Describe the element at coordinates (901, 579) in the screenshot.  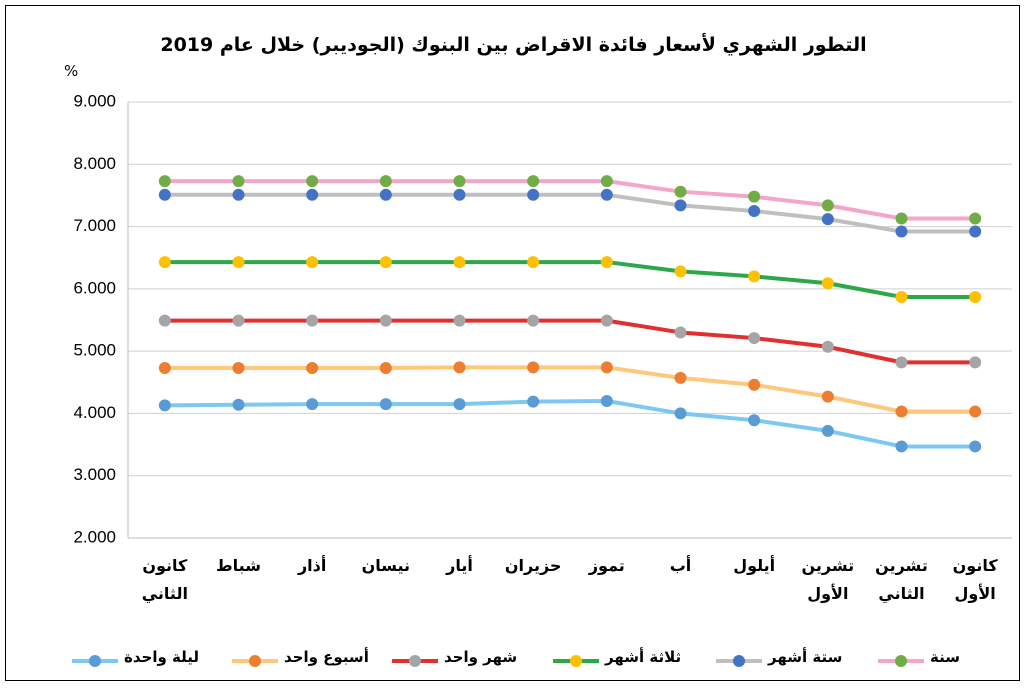
I see `x-tick-label: تشرين الثاني` at that location.